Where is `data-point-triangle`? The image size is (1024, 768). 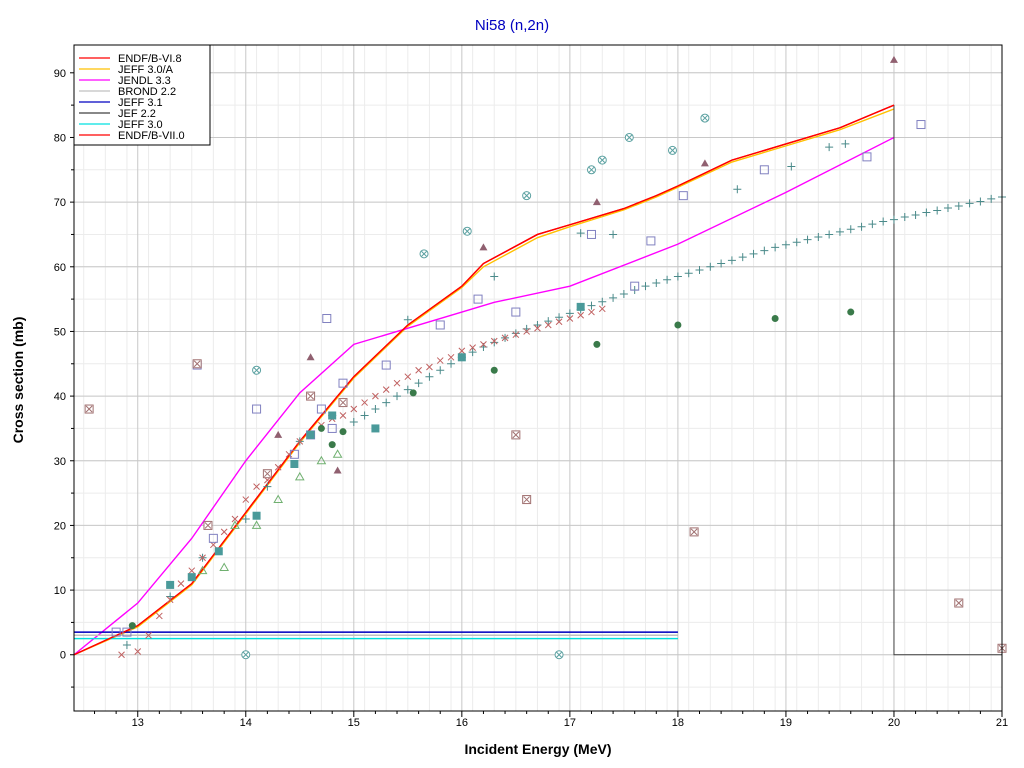
data-point-triangle is located at coordinates (310, 357).